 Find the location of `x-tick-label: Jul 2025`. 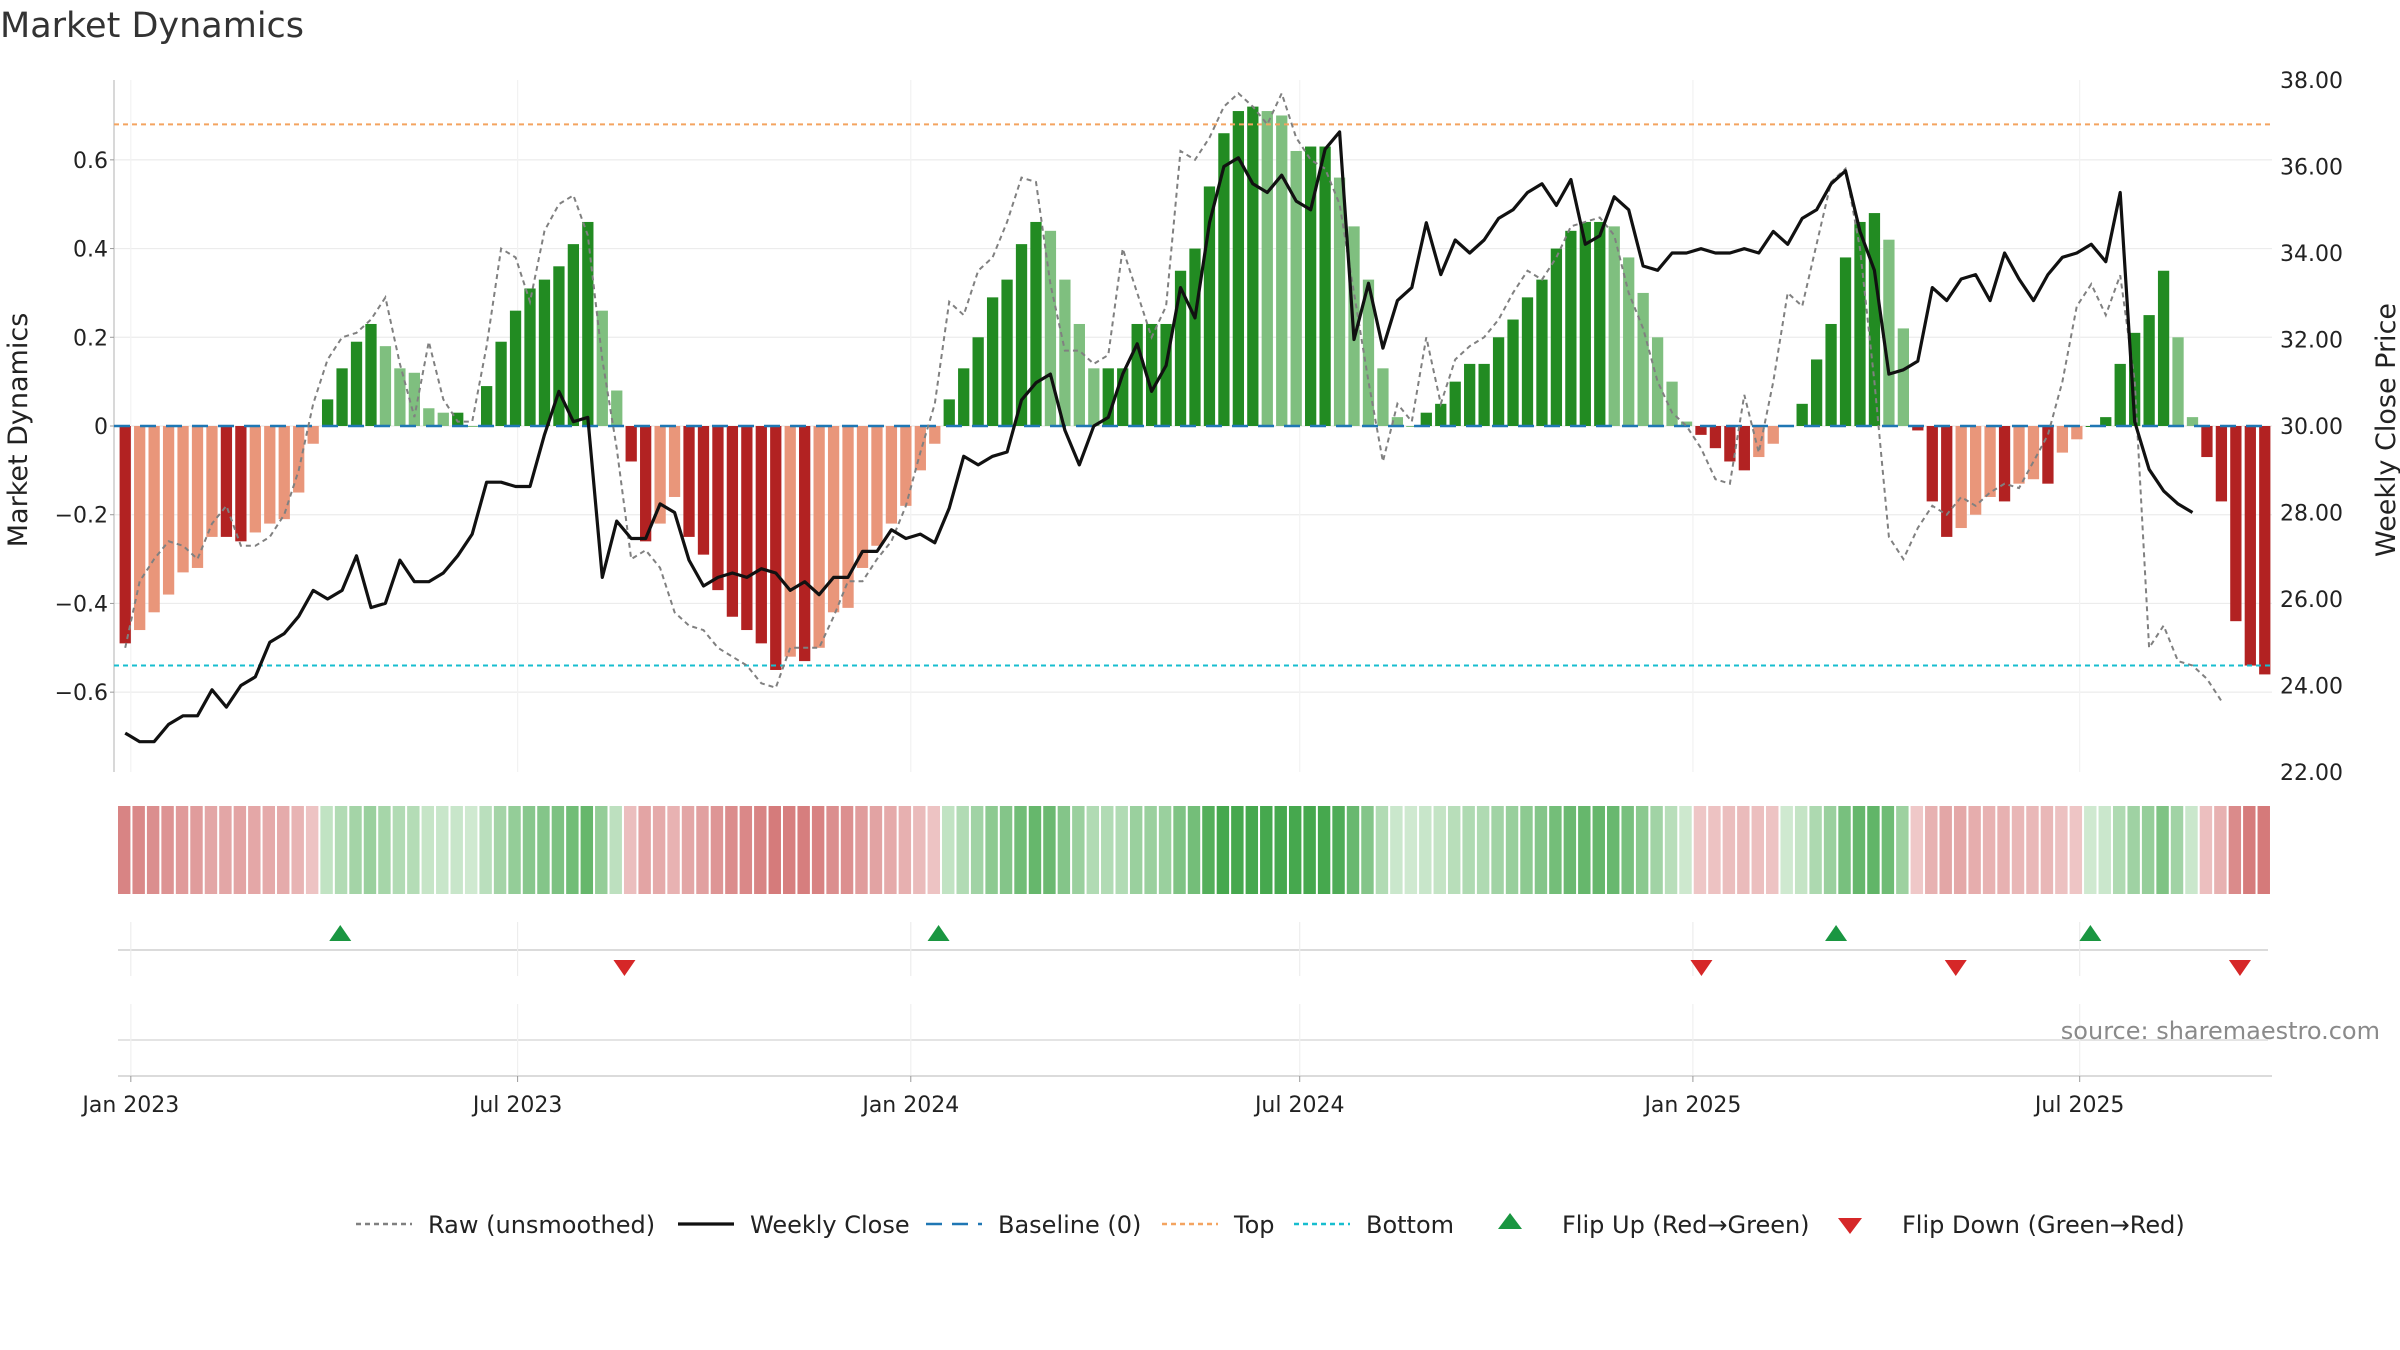

x-tick-label: Jul 2025 is located at coordinates (2079, 1105).